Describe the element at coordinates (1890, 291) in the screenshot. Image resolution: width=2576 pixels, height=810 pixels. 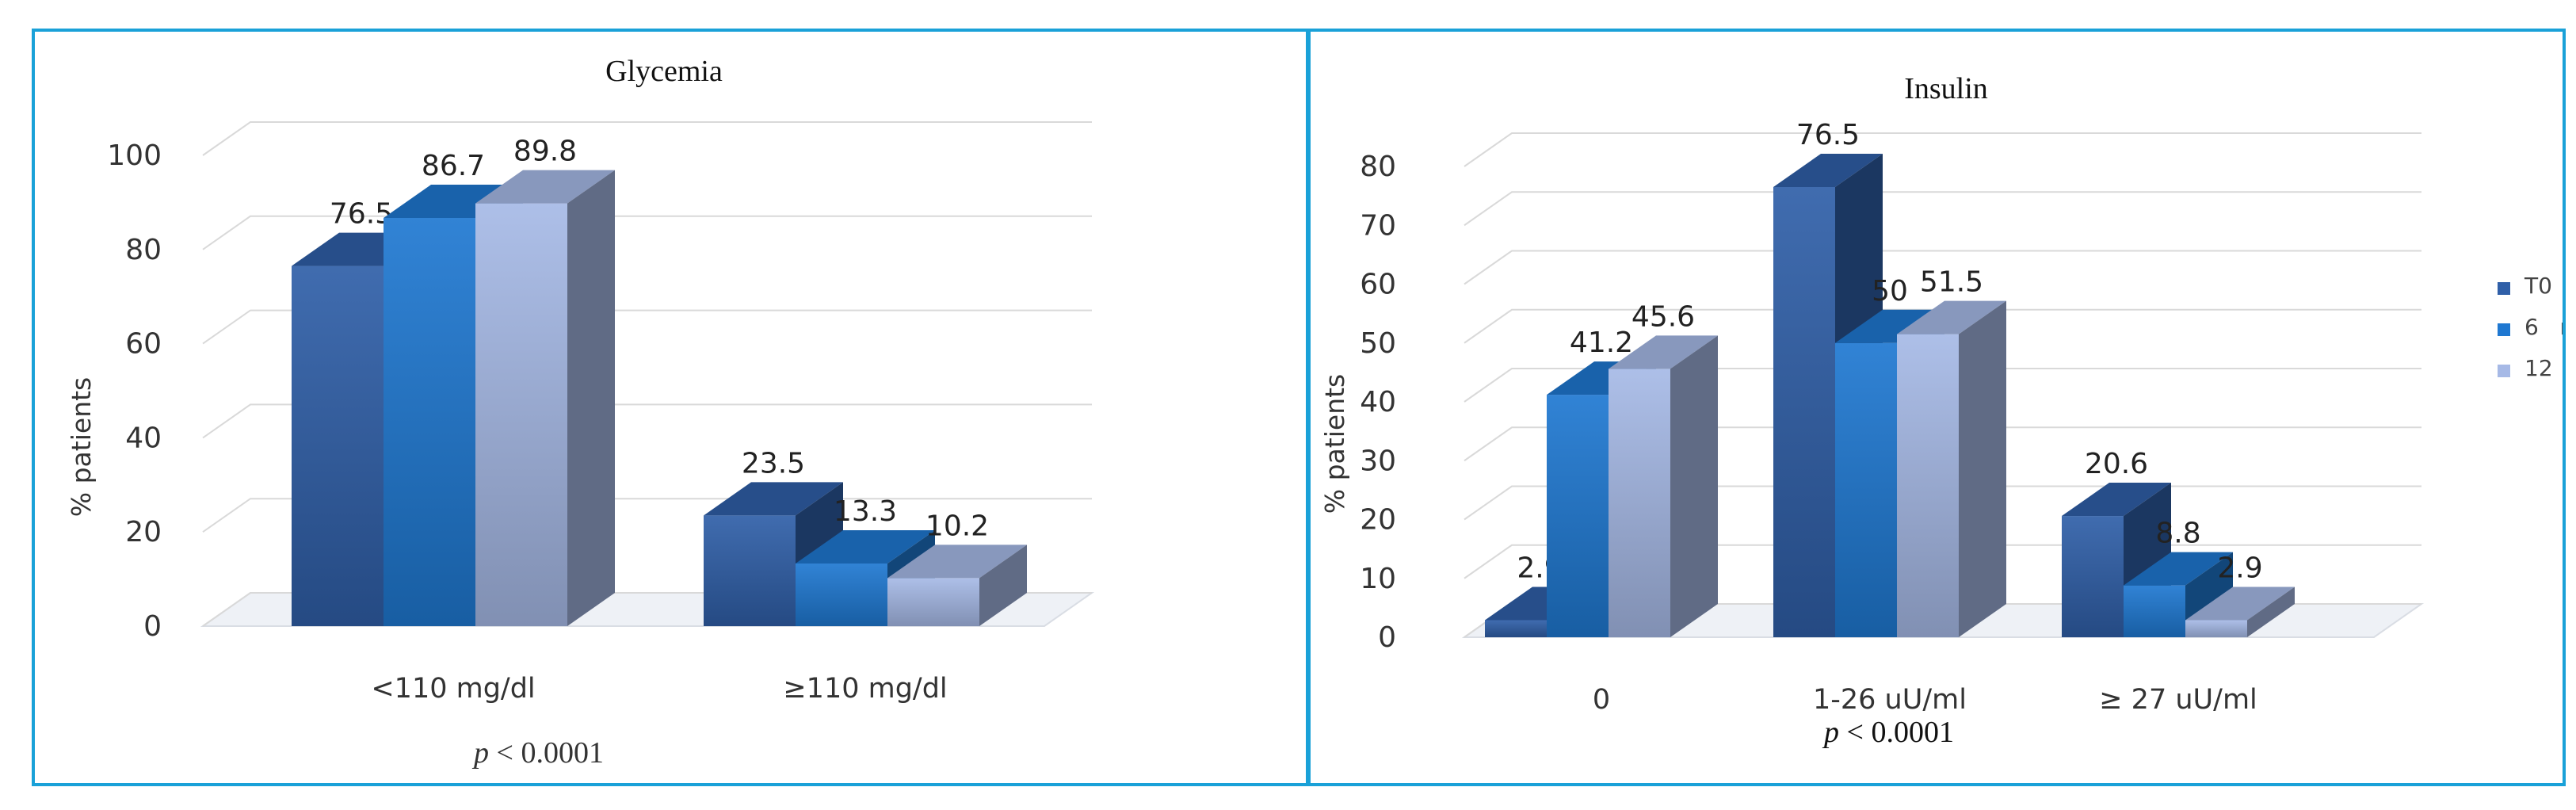
I see `data-label: 50` at that location.